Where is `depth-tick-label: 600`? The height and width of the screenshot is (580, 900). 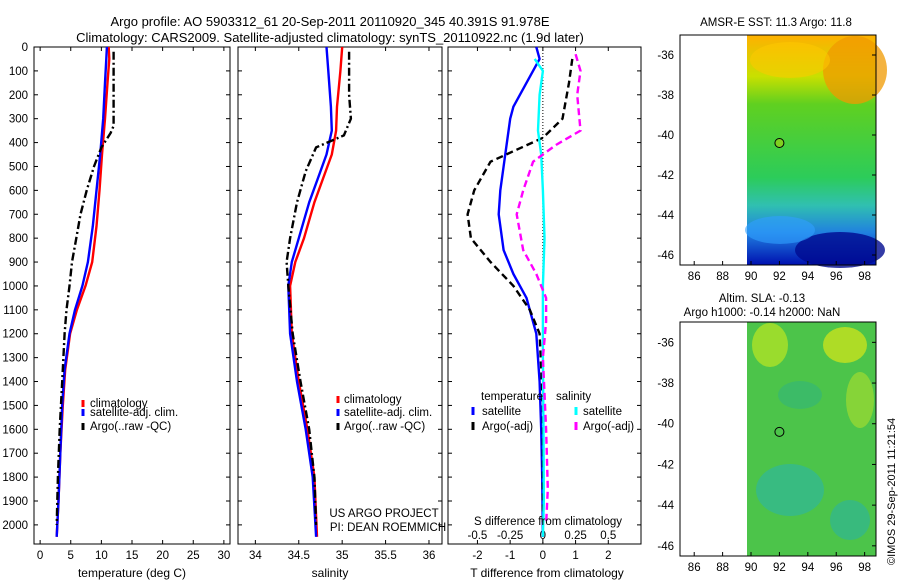 depth-tick-label: 600 is located at coordinates (18, 191).